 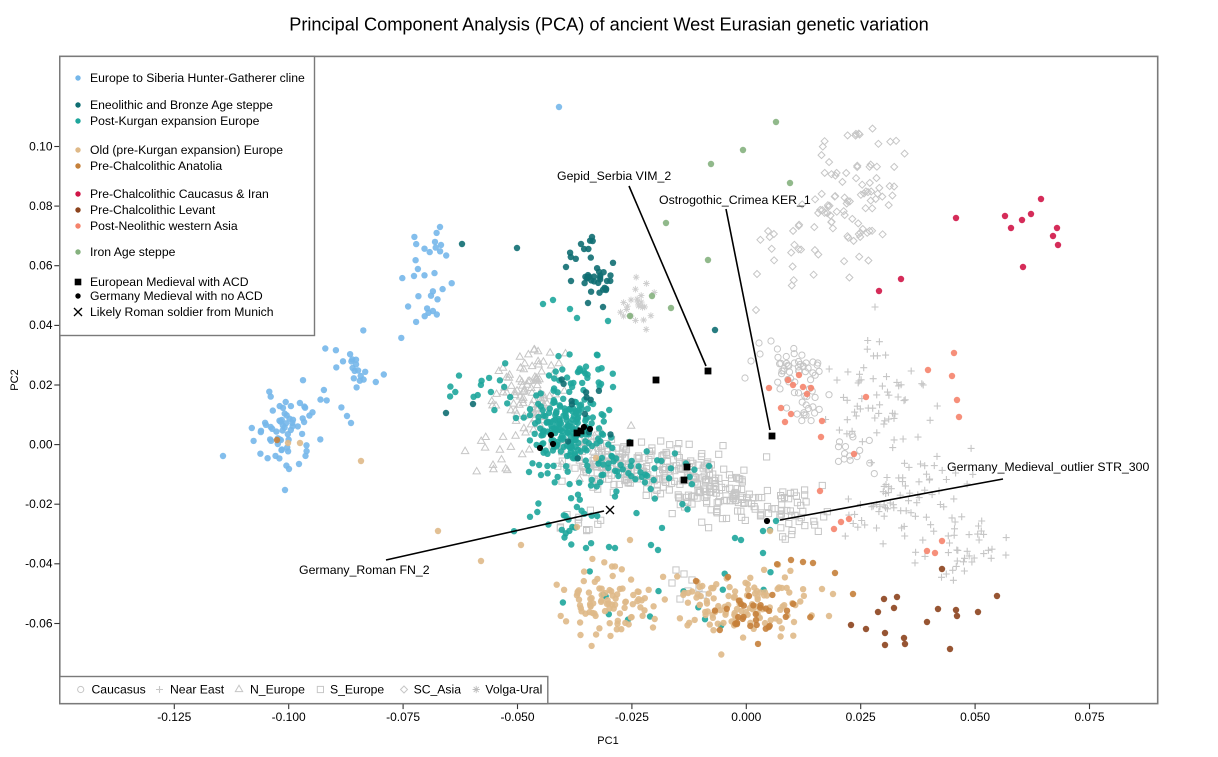 I want to click on svg-text: N_Europe, so click(x=277, y=690).